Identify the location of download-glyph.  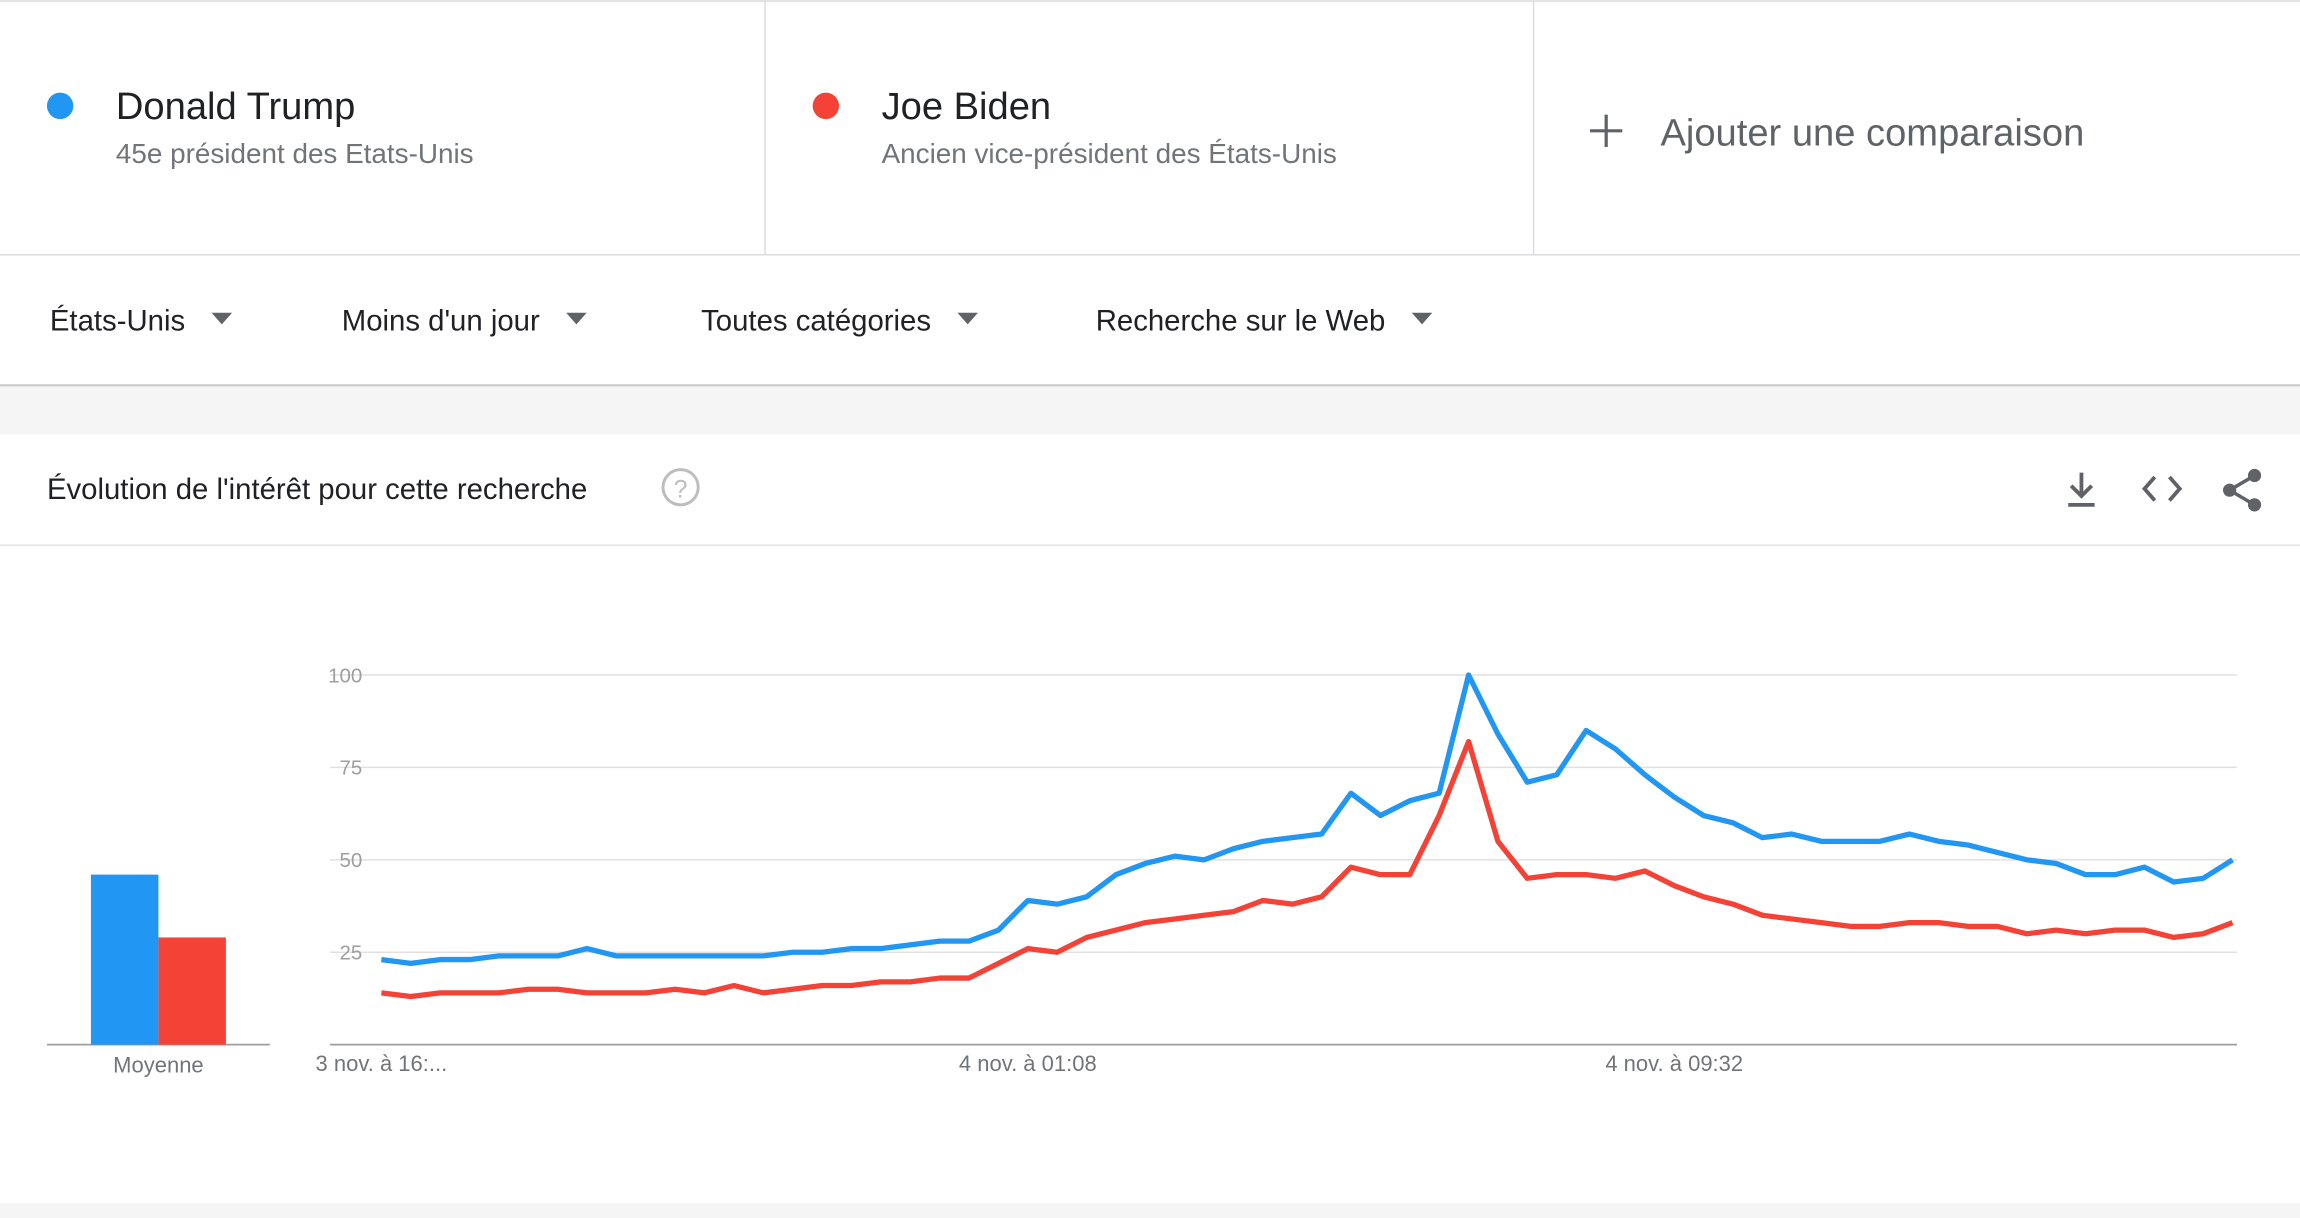
(2081, 489).